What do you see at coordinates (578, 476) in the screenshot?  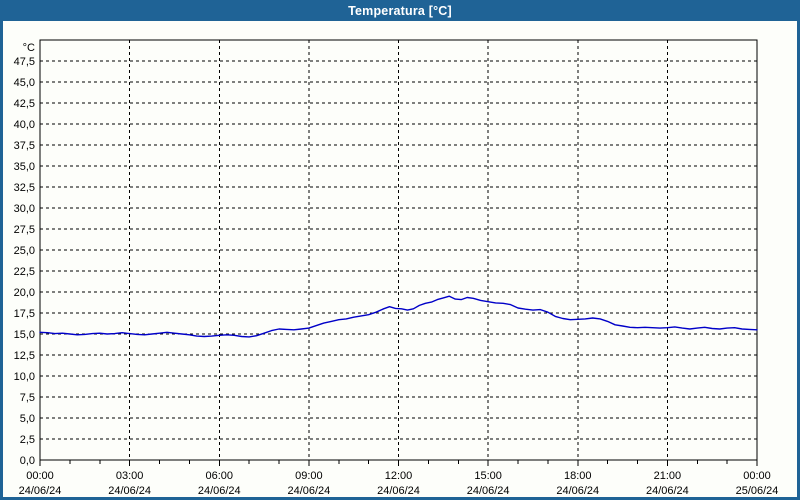 I see `x-tick-time-label: 18:00` at bounding box center [578, 476].